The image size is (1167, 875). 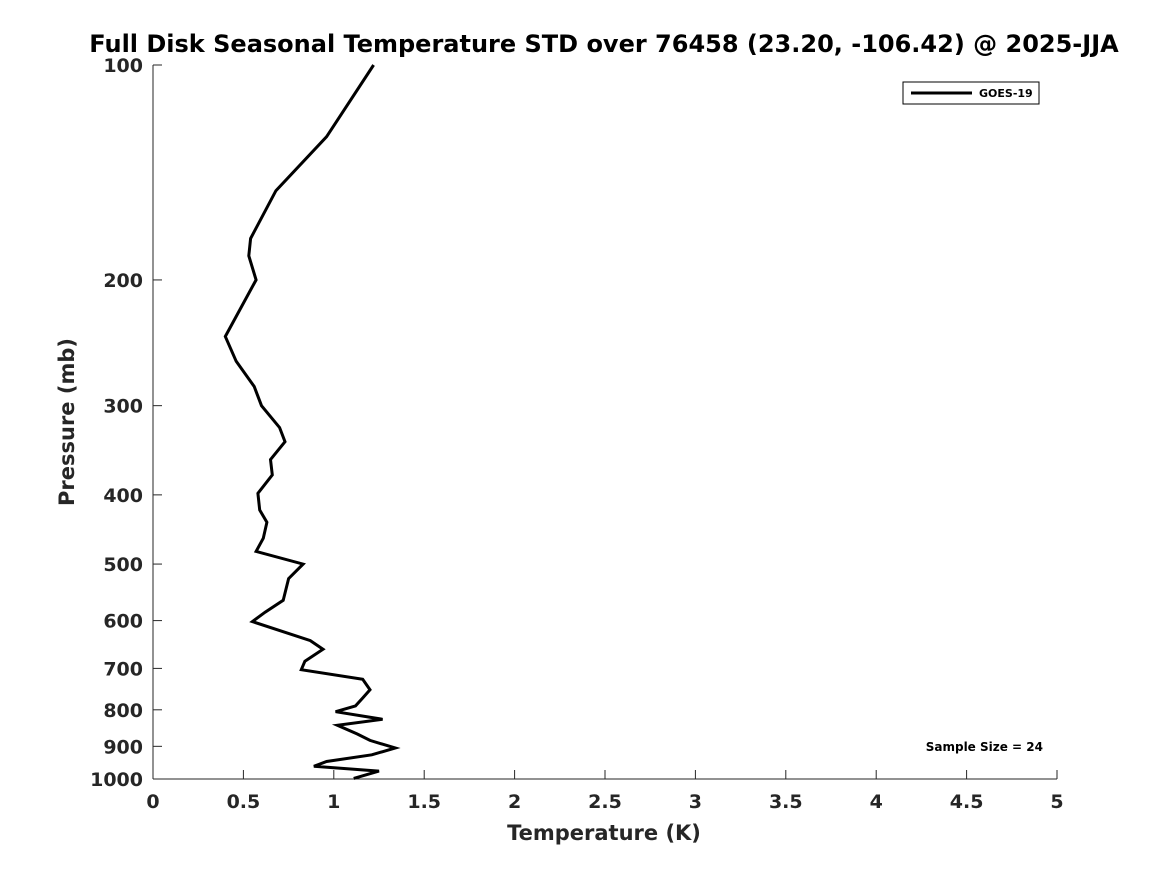 I want to click on y-tick-label: 500, so click(x=123, y=565).